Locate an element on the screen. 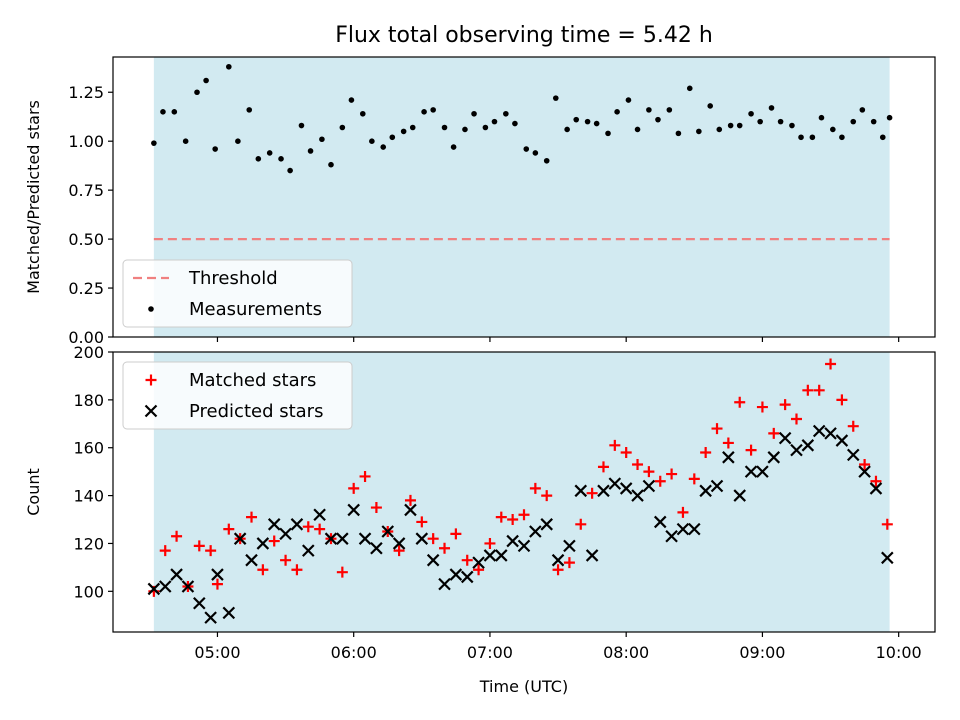 The height and width of the screenshot is (720, 960). y-axis-label: Matched/Predicted stars is located at coordinates (33, 197).